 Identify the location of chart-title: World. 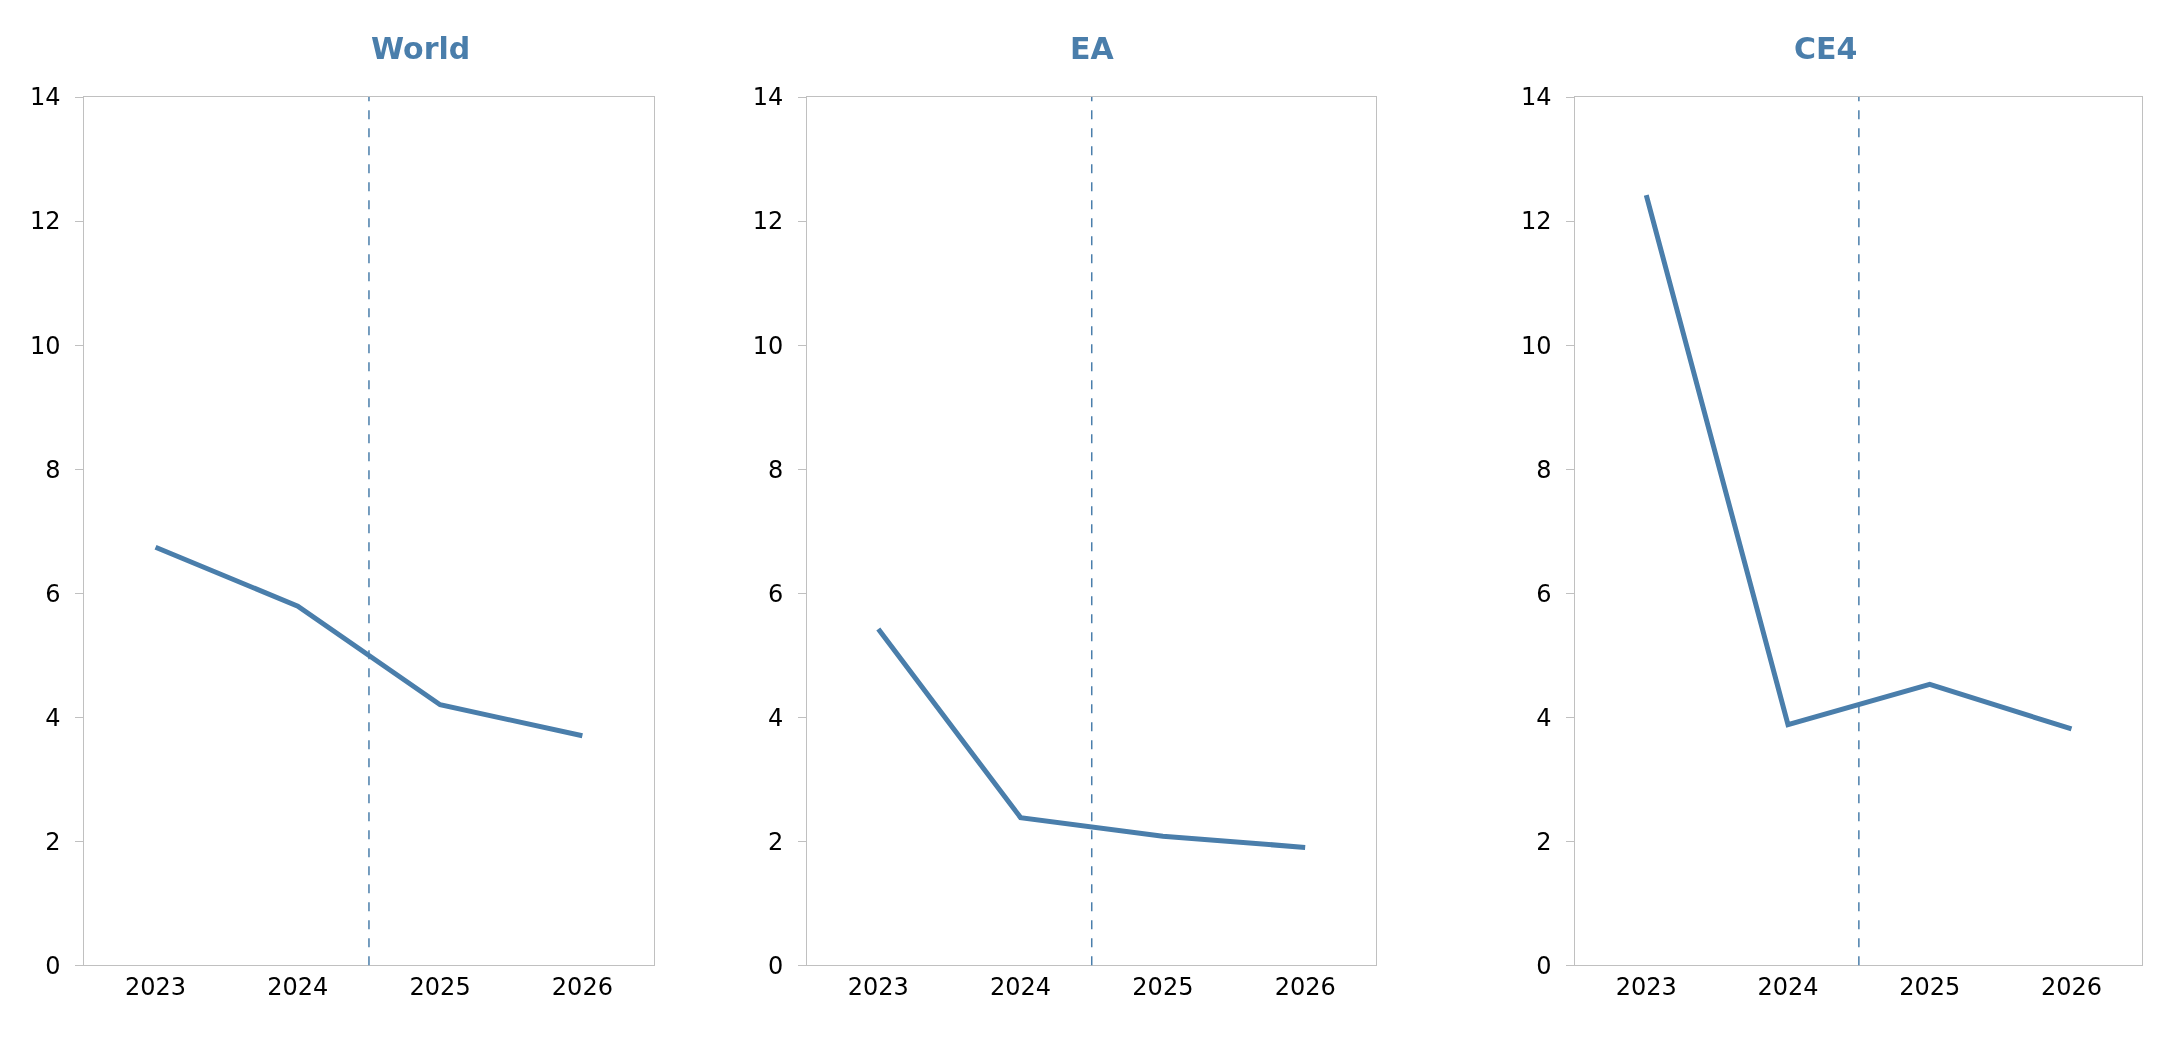
(421, 48).